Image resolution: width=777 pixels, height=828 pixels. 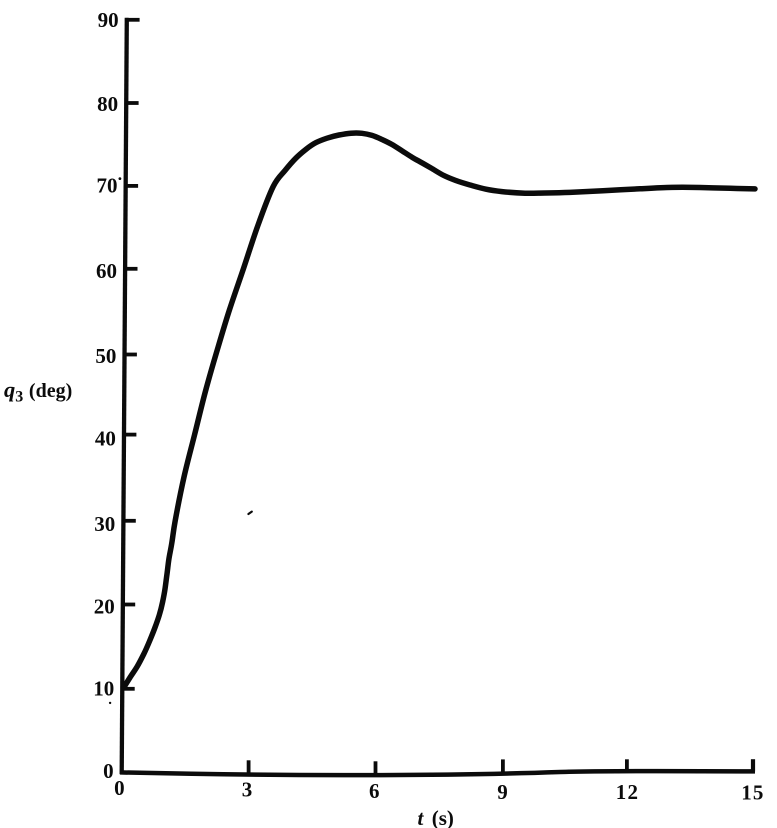 What do you see at coordinates (436, 817) in the screenshot?
I see `svg-text: t (s)` at bounding box center [436, 817].